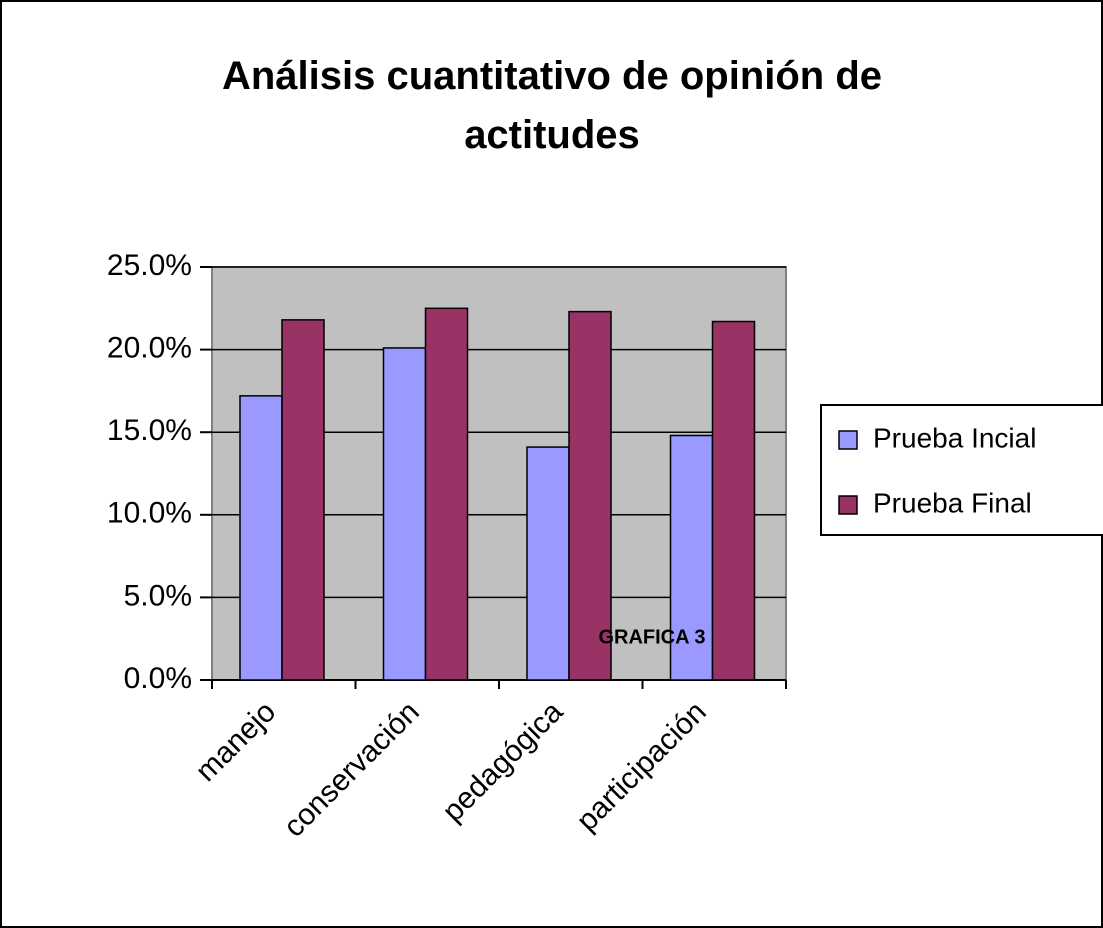 The width and height of the screenshot is (1103, 928). Describe the element at coordinates (149, 430) in the screenshot. I see `y-tick-label: 15.0%` at that location.